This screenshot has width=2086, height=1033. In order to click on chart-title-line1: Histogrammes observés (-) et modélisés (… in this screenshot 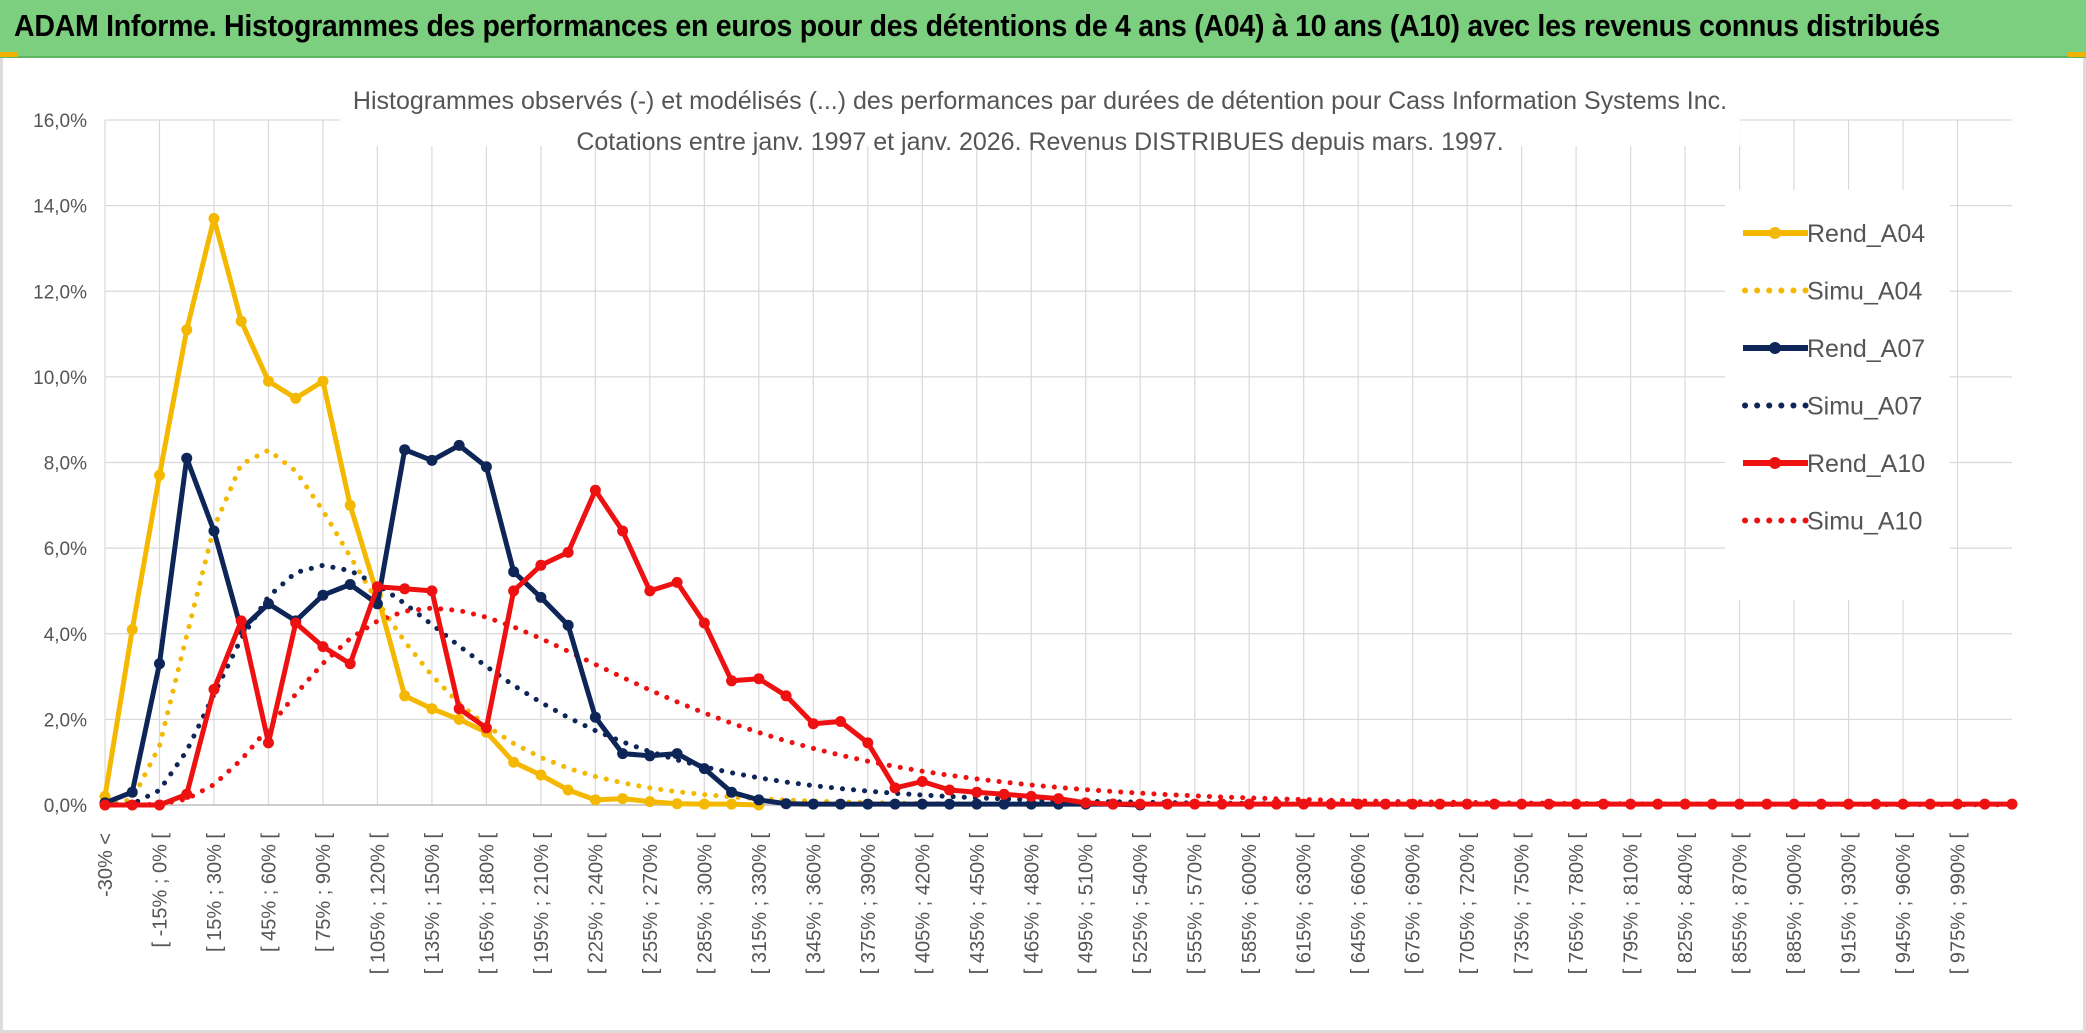, I will do `click(1040, 101)`.